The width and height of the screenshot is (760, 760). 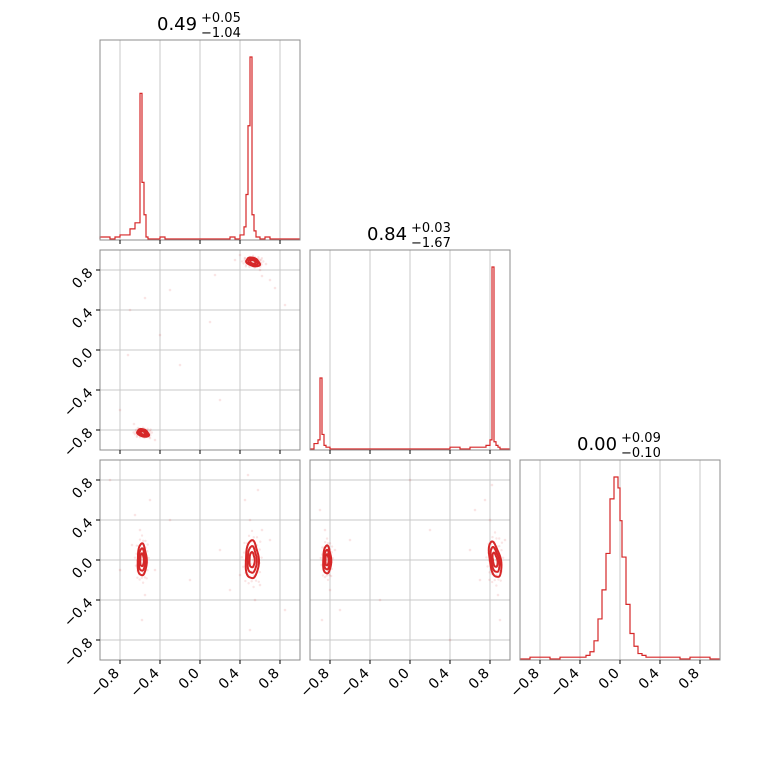 What do you see at coordinates (524, 683) in the screenshot?
I see `x-tick-label: −0.8` at bounding box center [524, 683].